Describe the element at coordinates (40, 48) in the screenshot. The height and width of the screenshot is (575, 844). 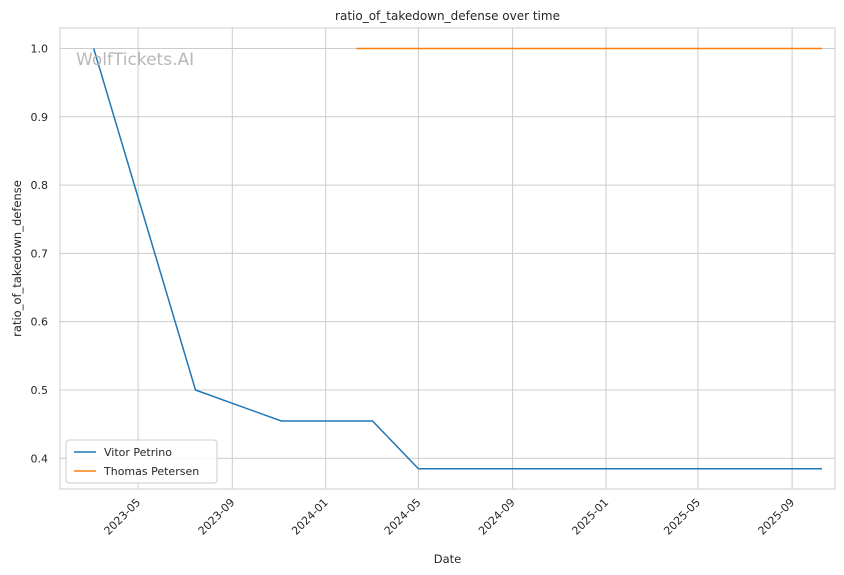
I see `y-tick-label: 1.0` at that location.